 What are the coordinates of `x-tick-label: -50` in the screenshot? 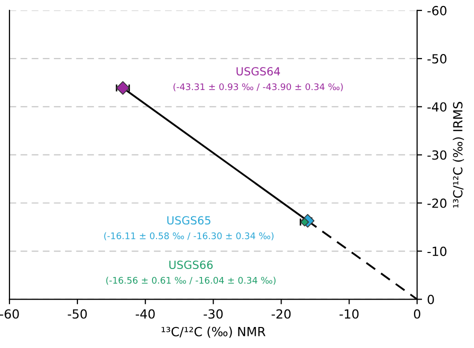 It's located at (77, 314).